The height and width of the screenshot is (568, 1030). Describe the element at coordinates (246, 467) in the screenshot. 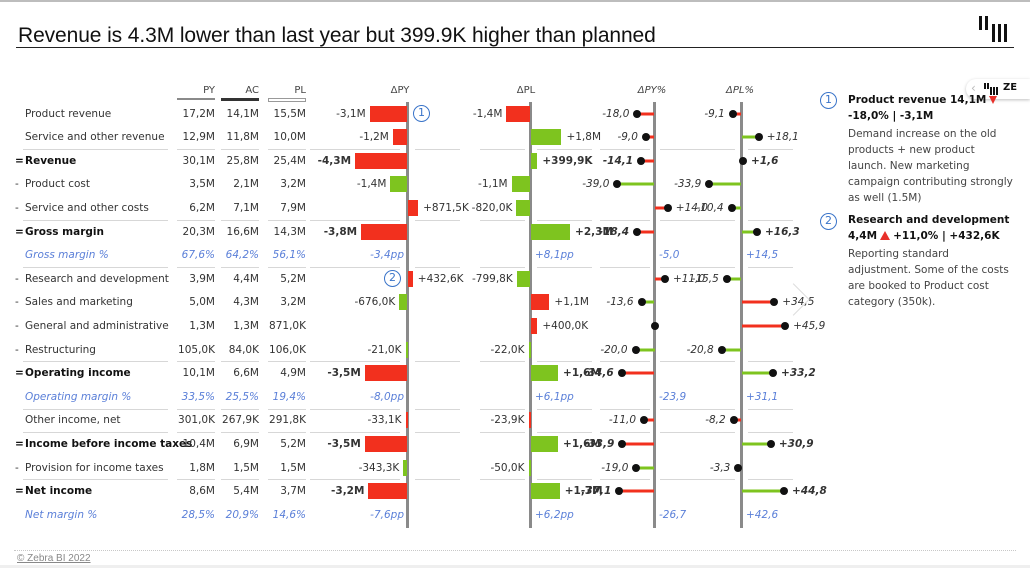

I see `ac-value: 1,5M` at that location.